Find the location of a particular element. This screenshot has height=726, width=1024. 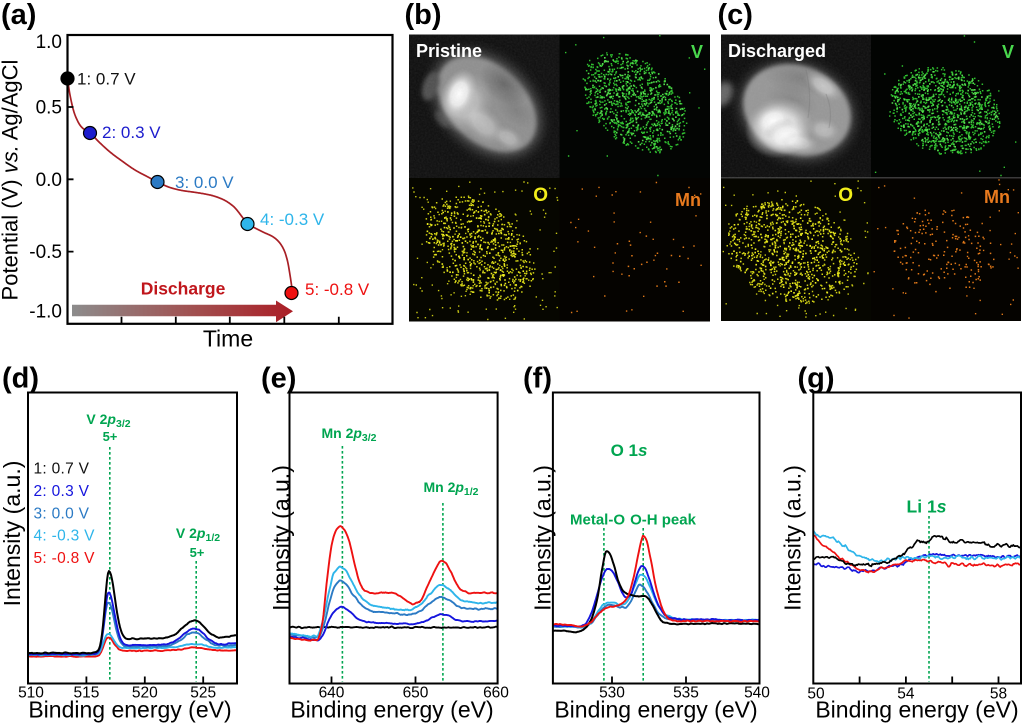

svg-text: (a) is located at coordinates (18, 15).